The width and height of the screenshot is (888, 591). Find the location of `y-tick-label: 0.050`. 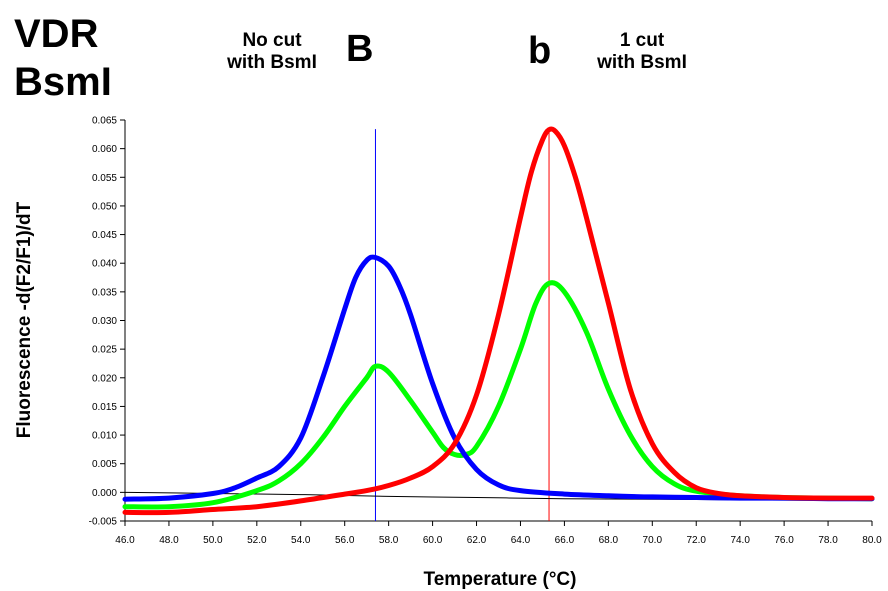

y-tick-label: 0.050 is located at coordinates (104, 206).